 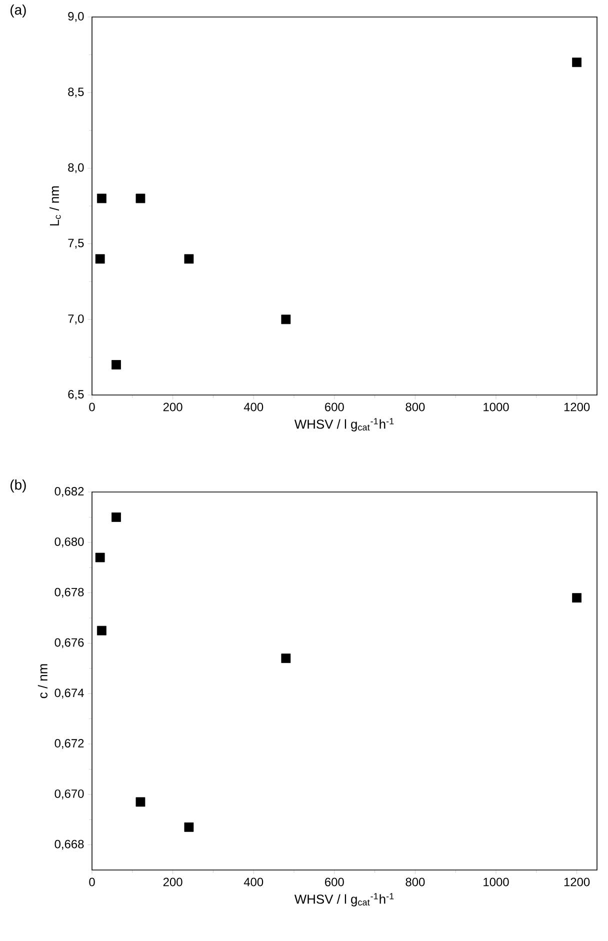 What do you see at coordinates (76, 17) in the screenshot?
I see `y-tick-label: 9,0` at bounding box center [76, 17].